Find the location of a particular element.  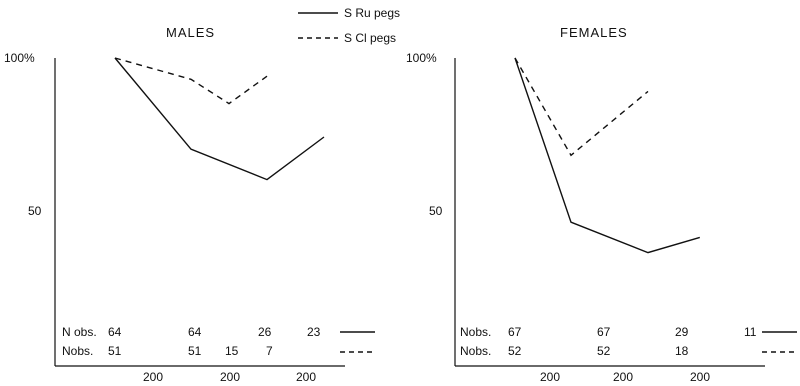

nobs-label-solid: Nobs. is located at coordinates (475, 332).